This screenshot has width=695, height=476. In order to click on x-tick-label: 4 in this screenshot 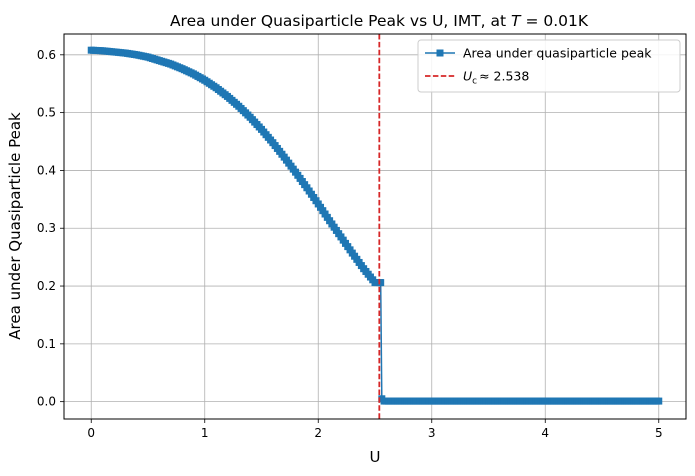, I will do `click(545, 433)`.